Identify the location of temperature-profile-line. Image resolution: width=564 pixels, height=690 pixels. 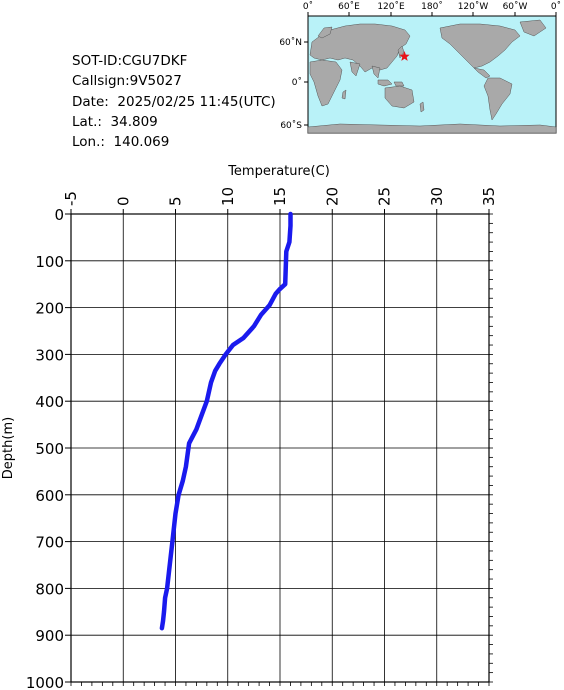
(226, 421).